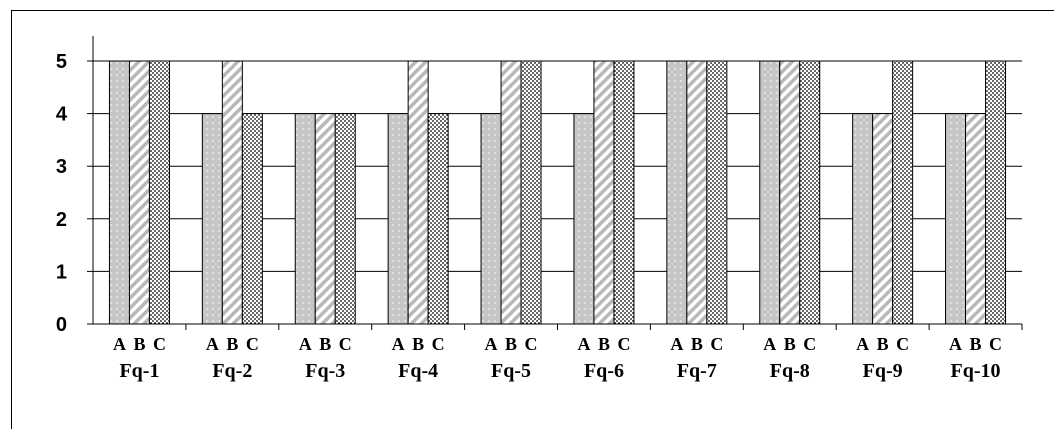 The image size is (1055, 430). Describe the element at coordinates (624, 192) in the screenshot. I see `bar-fq-6-c` at that location.